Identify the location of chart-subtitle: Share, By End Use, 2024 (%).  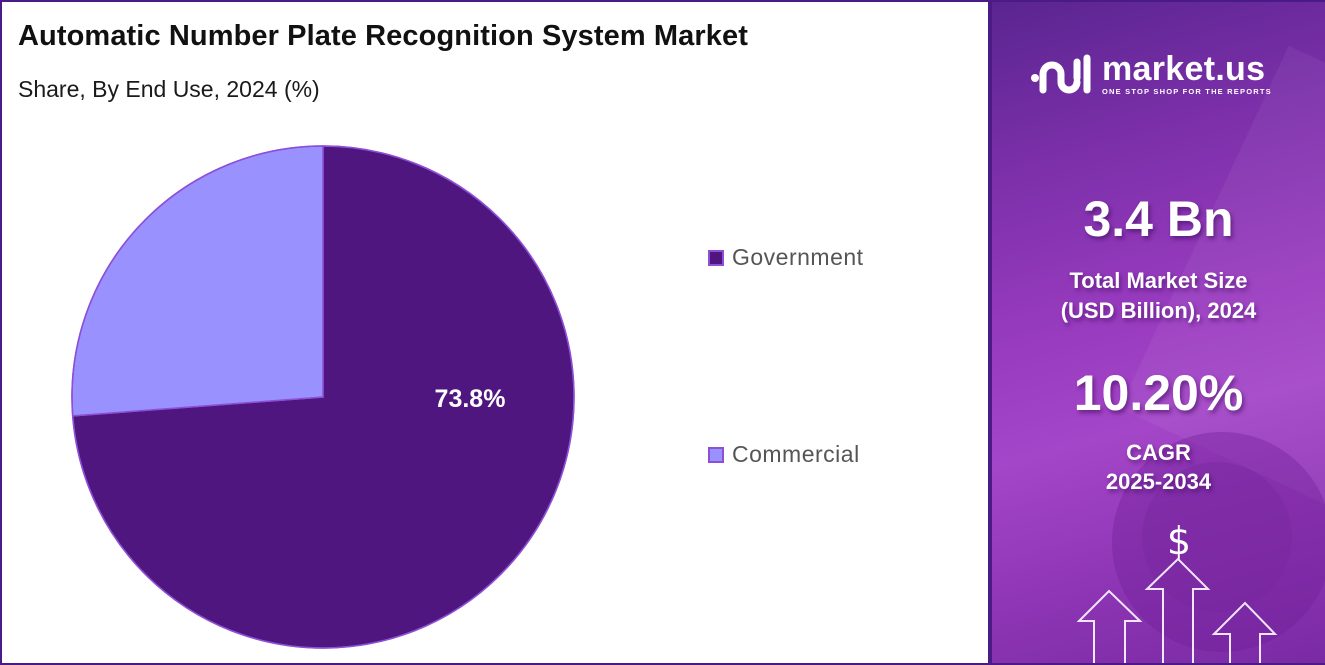
(169, 89).